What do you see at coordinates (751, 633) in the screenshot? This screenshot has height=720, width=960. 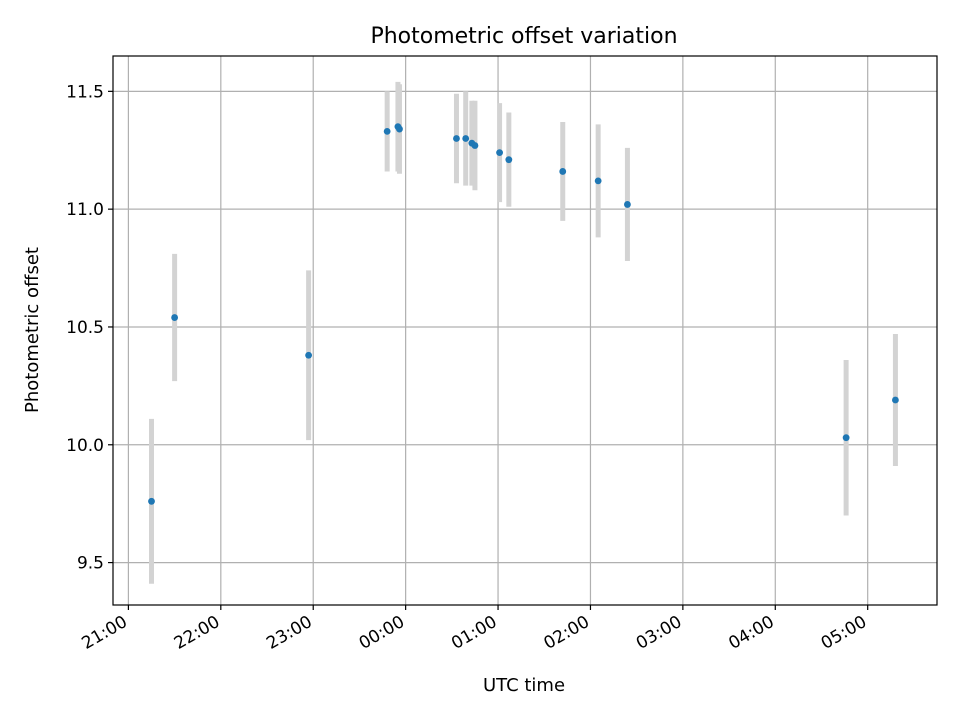 I see `x-tick-label: 04:00` at bounding box center [751, 633].